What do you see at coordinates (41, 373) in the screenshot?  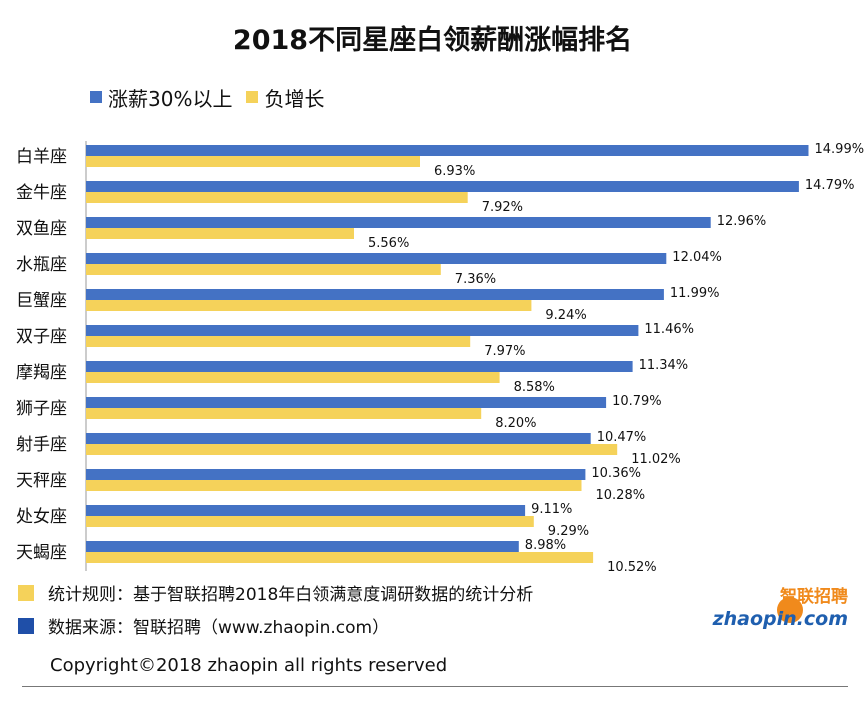 I see `category-label: 摩羯座` at bounding box center [41, 373].